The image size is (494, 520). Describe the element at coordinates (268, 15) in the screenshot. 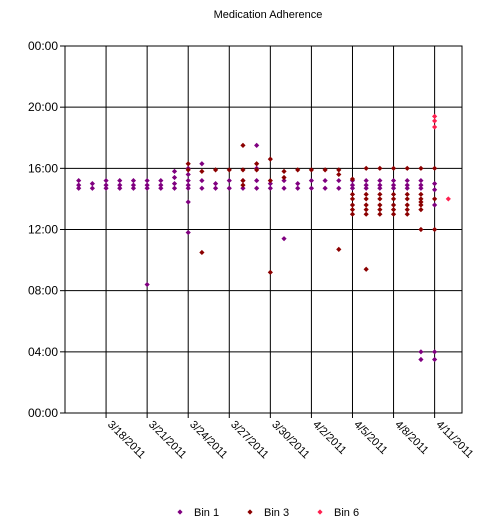

I see `chart-title: Medication Adherence` at that location.